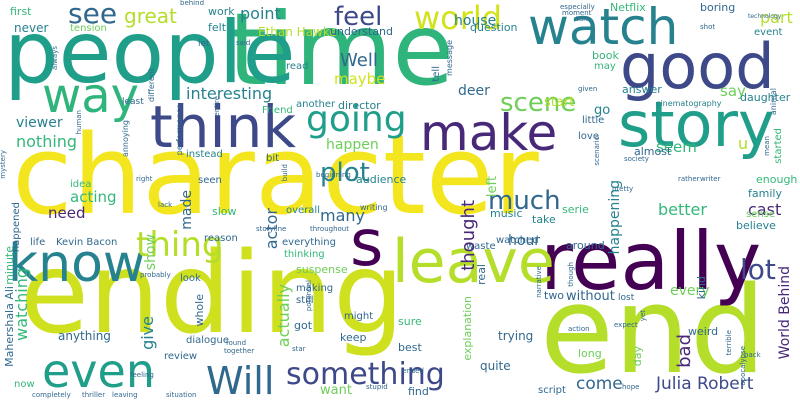 Image resolution: width=800 pixels, height=400 pixels. I want to click on word-let: let, so click(204, 44).